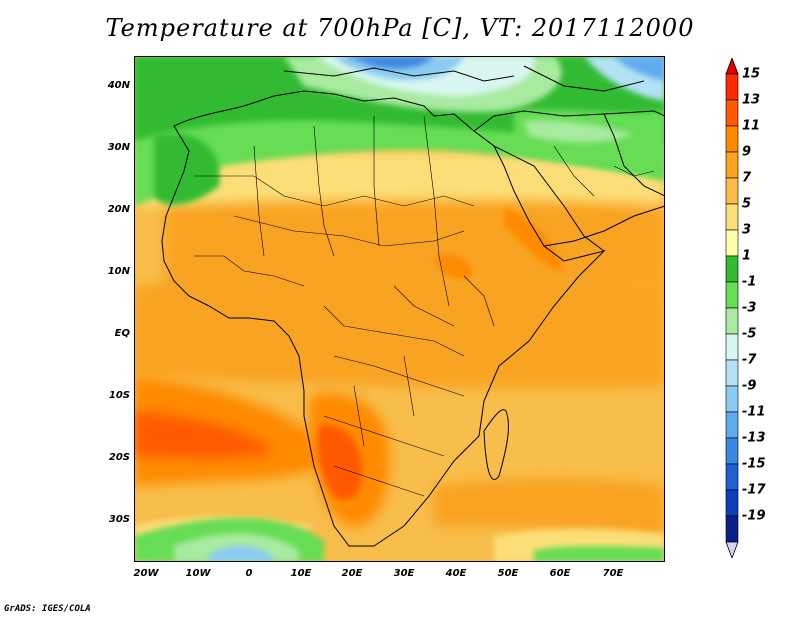  What do you see at coordinates (732, 550) in the screenshot?
I see `colorbar-bottom-arrow` at bounding box center [732, 550].